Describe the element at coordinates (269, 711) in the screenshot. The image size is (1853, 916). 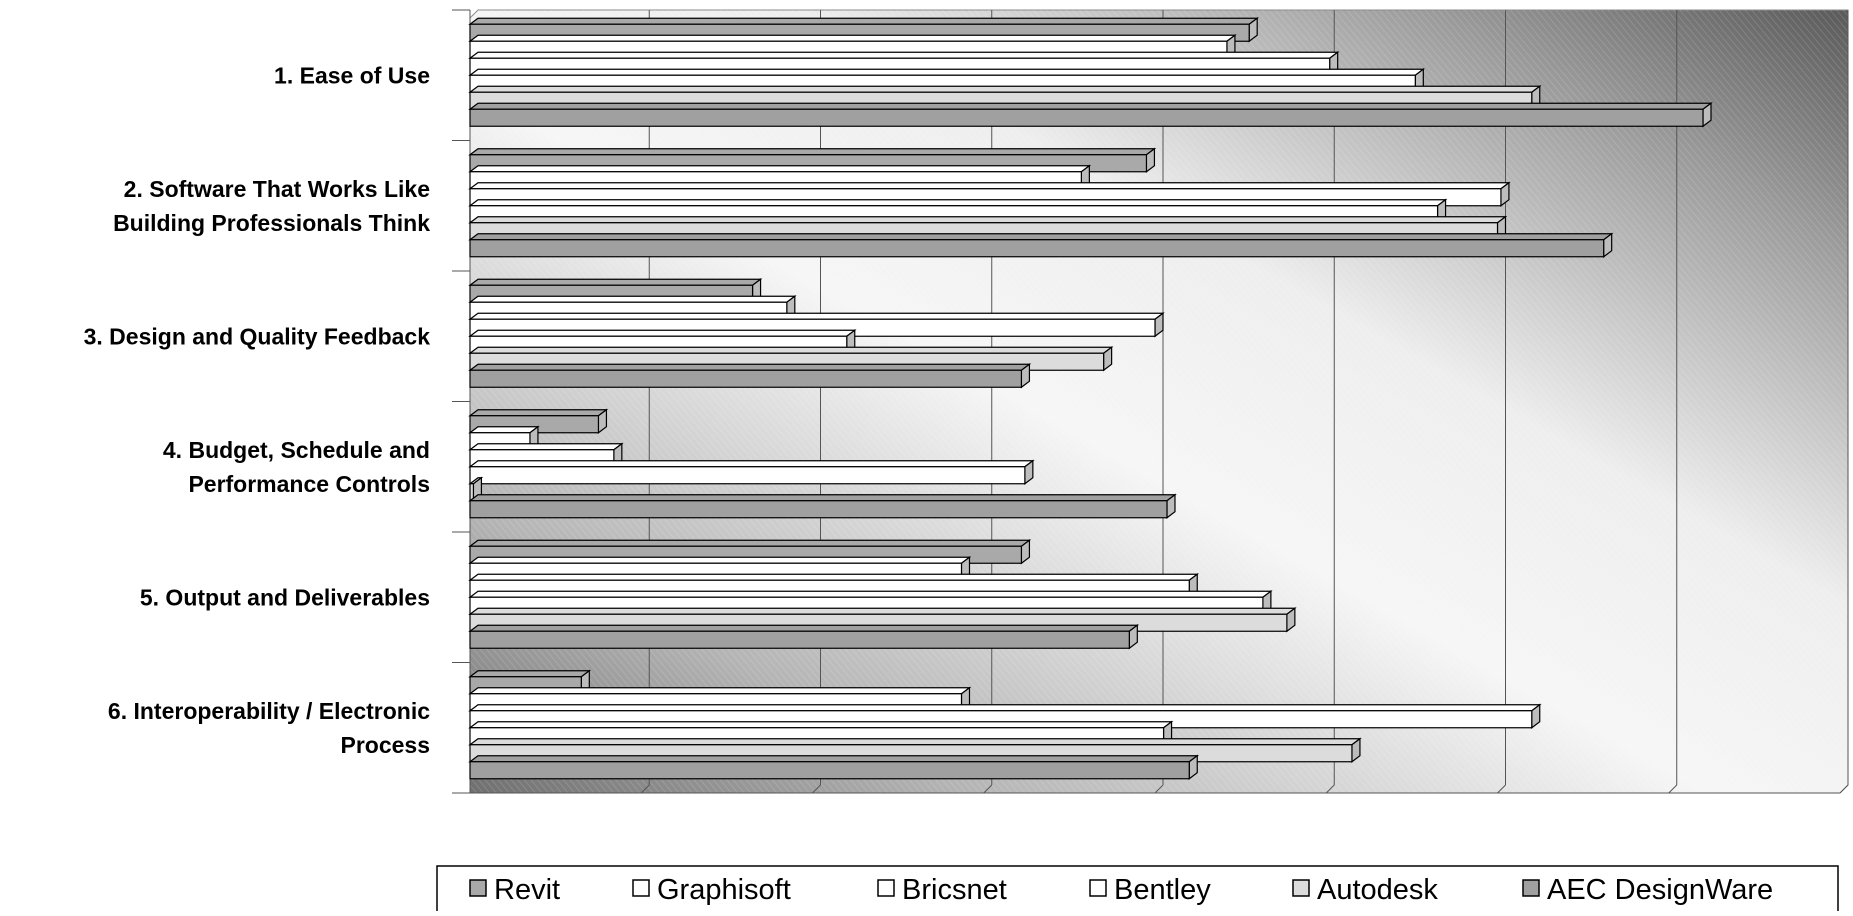
I see `category-label: 6. Interoperability / Electronic` at that location.